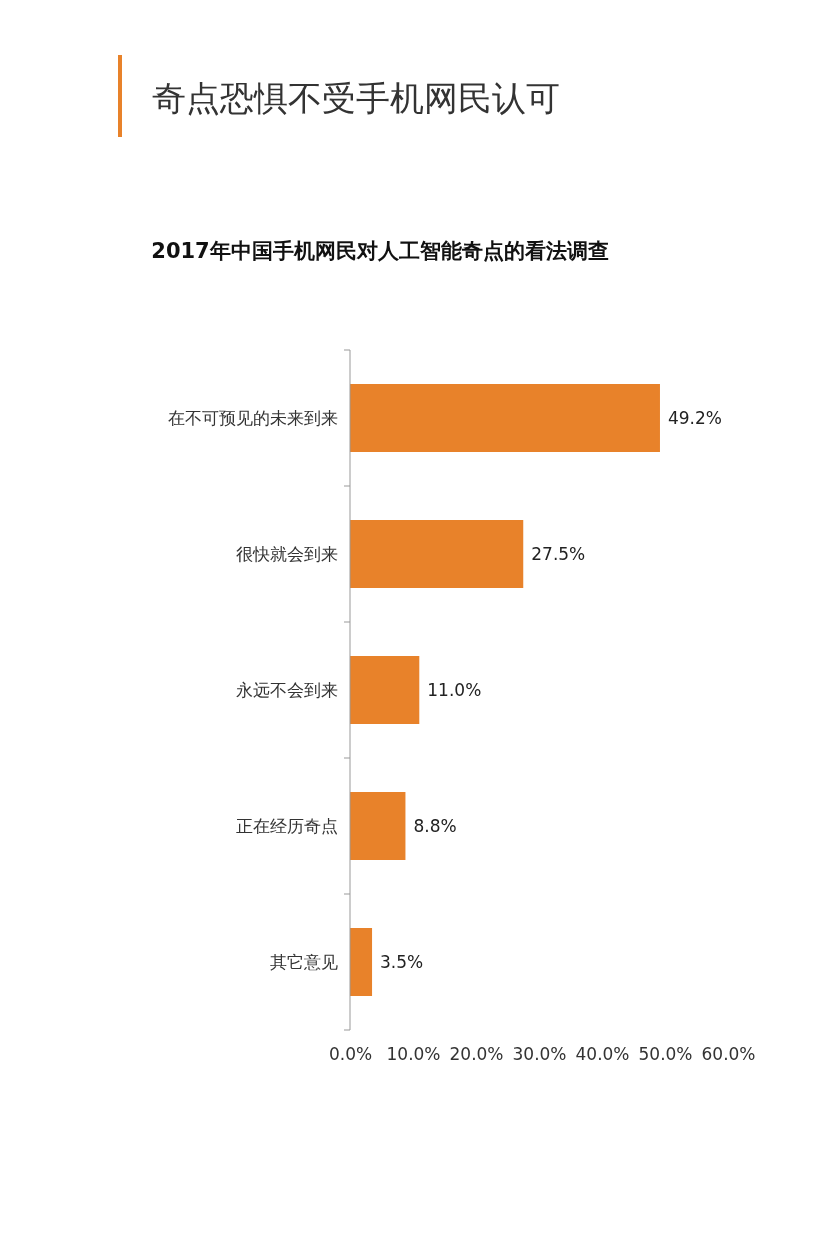  What do you see at coordinates (728, 1054) in the screenshot?
I see `x-tick-label: 60.0%` at bounding box center [728, 1054].